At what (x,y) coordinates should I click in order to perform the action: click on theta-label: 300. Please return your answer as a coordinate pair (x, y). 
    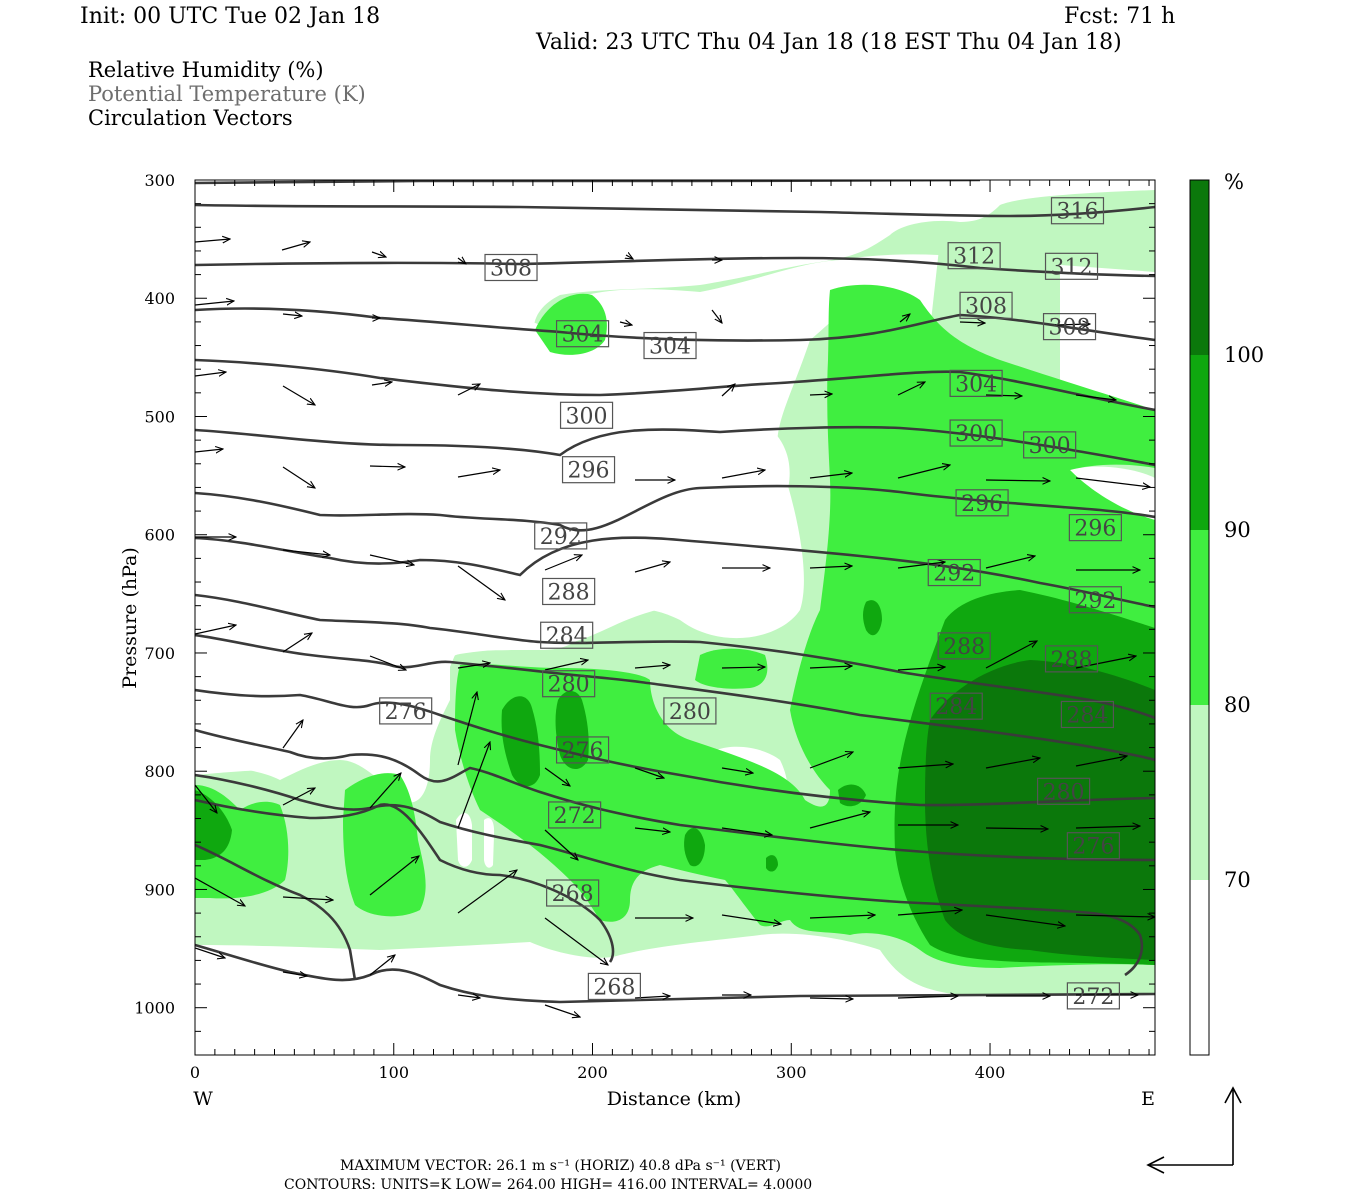
    Looking at the image, I should click on (586, 415).